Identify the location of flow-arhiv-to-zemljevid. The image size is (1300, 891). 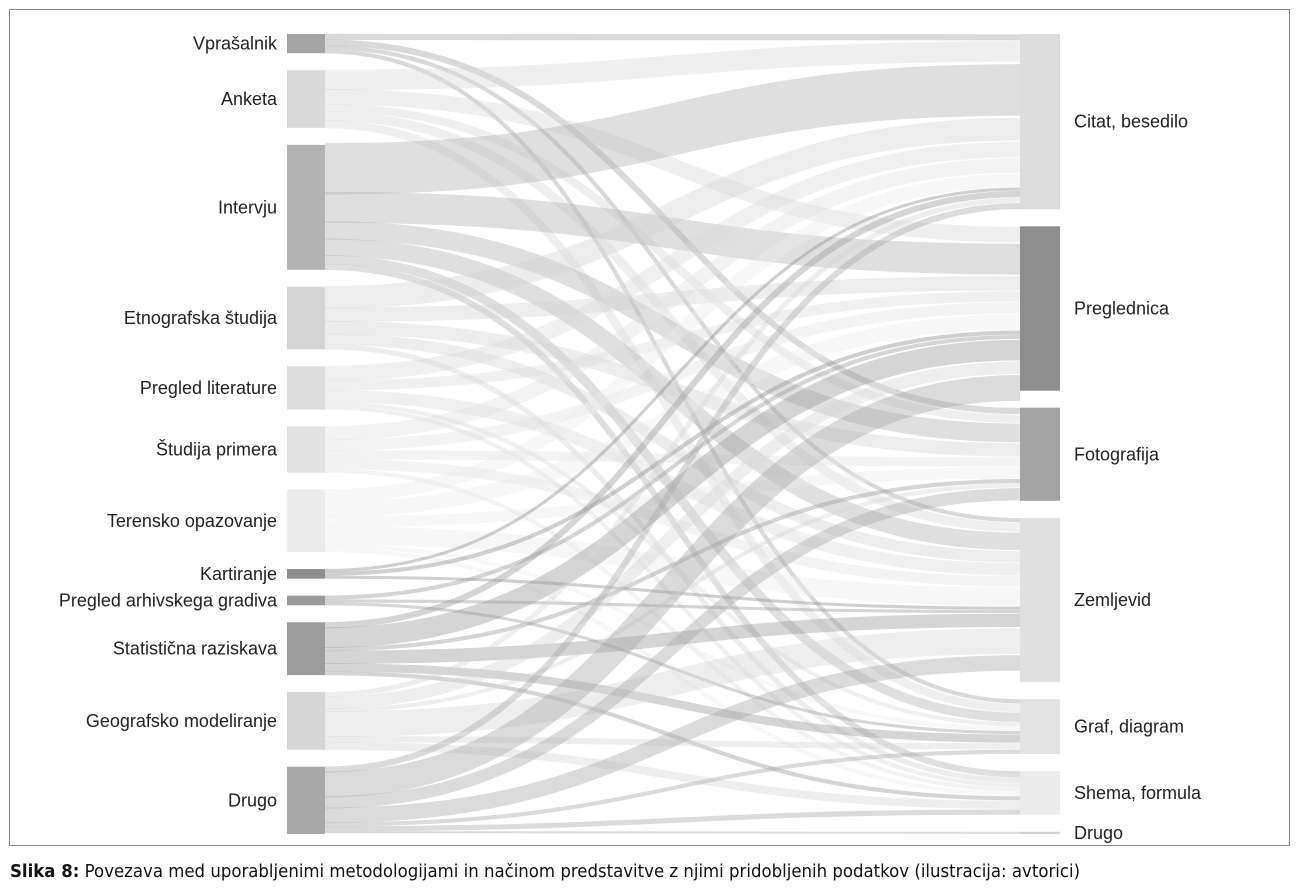
(672, 606).